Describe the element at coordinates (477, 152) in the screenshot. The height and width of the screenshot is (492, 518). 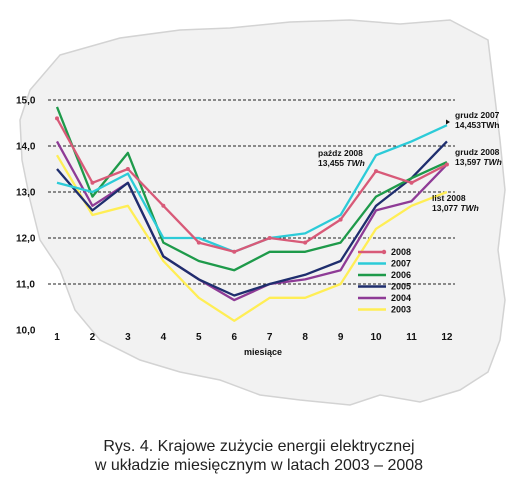
I see `annotation-text: grudz 2008` at that location.